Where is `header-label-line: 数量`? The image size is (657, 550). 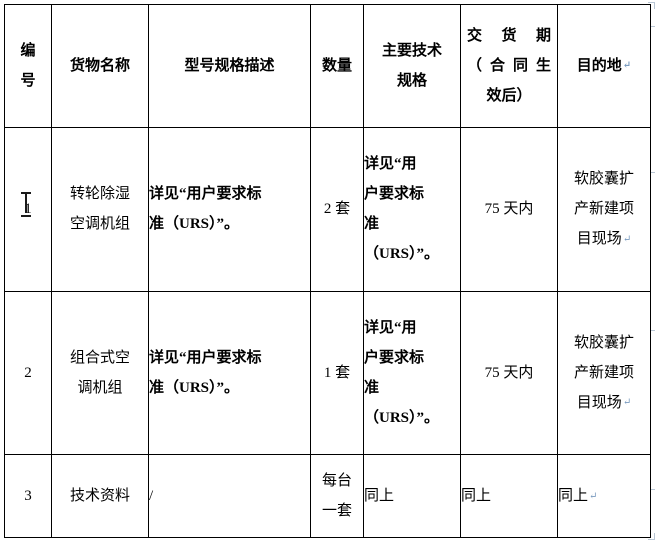
header-label-line: 数量 is located at coordinates (336, 66).